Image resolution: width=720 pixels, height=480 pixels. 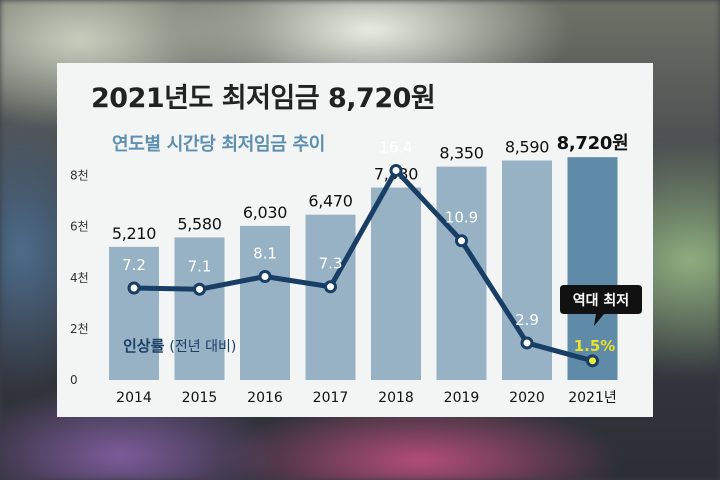 I want to click on bar-value-label: 8,590, so click(x=527, y=146).